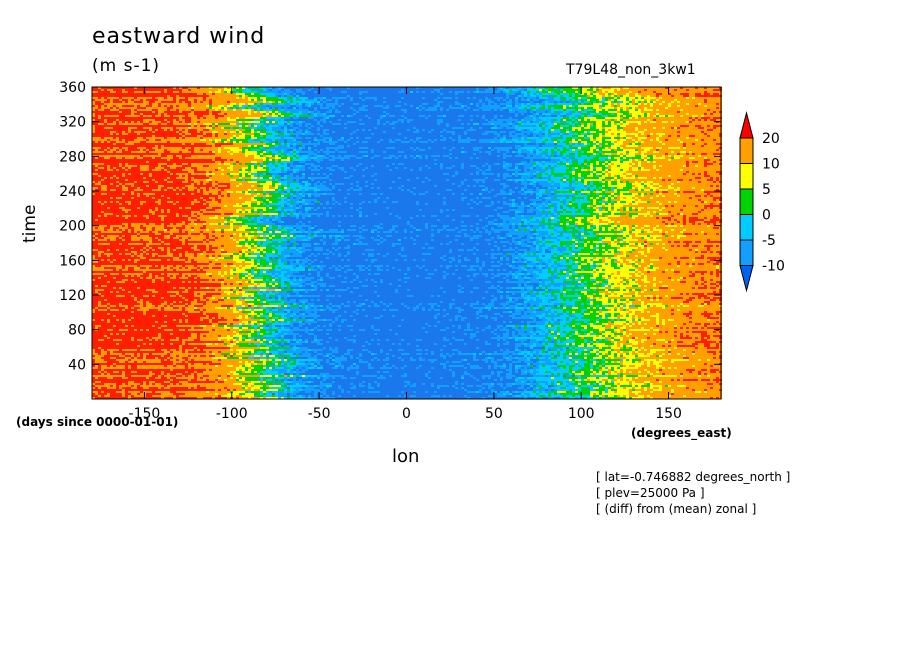  What do you see at coordinates (746, 125) in the screenshot?
I see `colorbar-top-arrow` at bounding box center [746, 125].